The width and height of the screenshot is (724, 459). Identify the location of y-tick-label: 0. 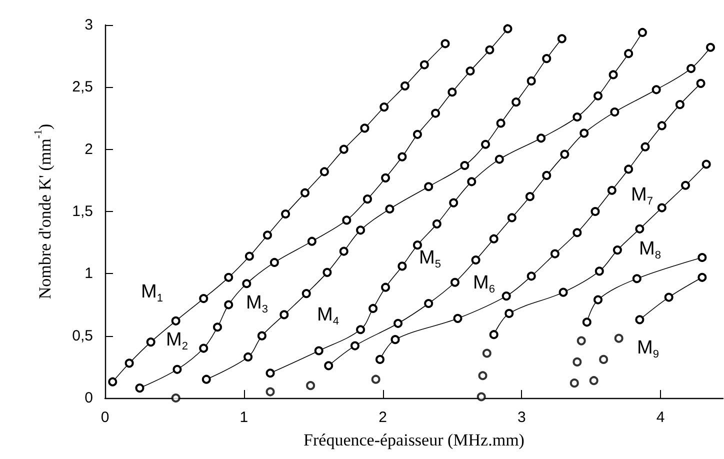
(88, 398).